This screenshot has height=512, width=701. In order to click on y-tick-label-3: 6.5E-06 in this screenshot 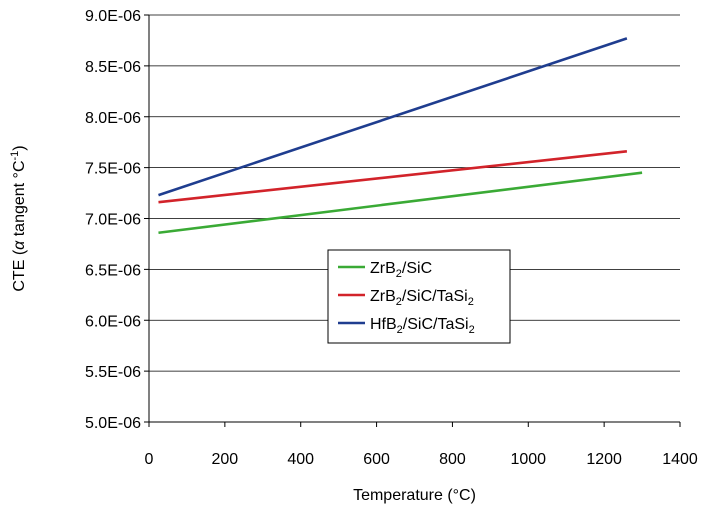, I will do `click(113, 270)`.